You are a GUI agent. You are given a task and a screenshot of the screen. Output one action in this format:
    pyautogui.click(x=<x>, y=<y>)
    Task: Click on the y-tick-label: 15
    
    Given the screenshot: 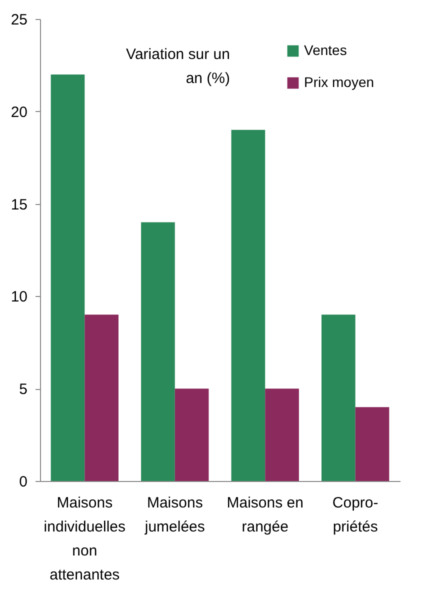 What is the action you would take?
    pyautogui.click(x=19, y=205)
    